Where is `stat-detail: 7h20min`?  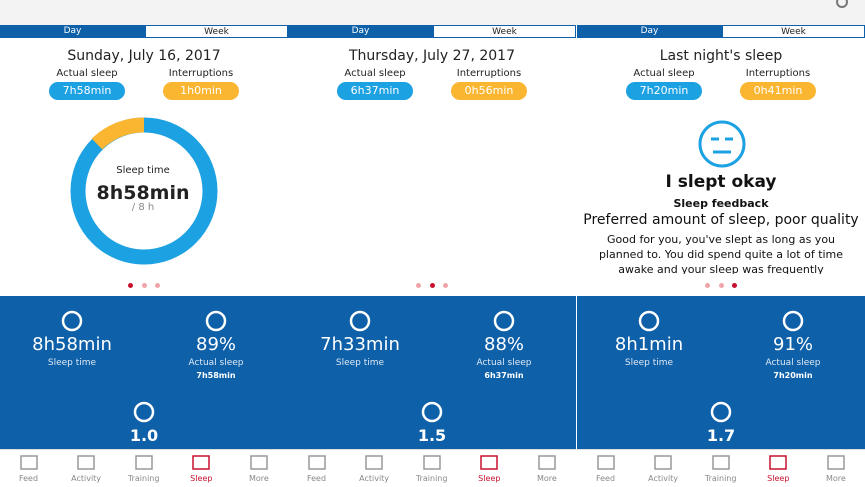 stat-detail: 7h20min is located at coordinates (793, 375).